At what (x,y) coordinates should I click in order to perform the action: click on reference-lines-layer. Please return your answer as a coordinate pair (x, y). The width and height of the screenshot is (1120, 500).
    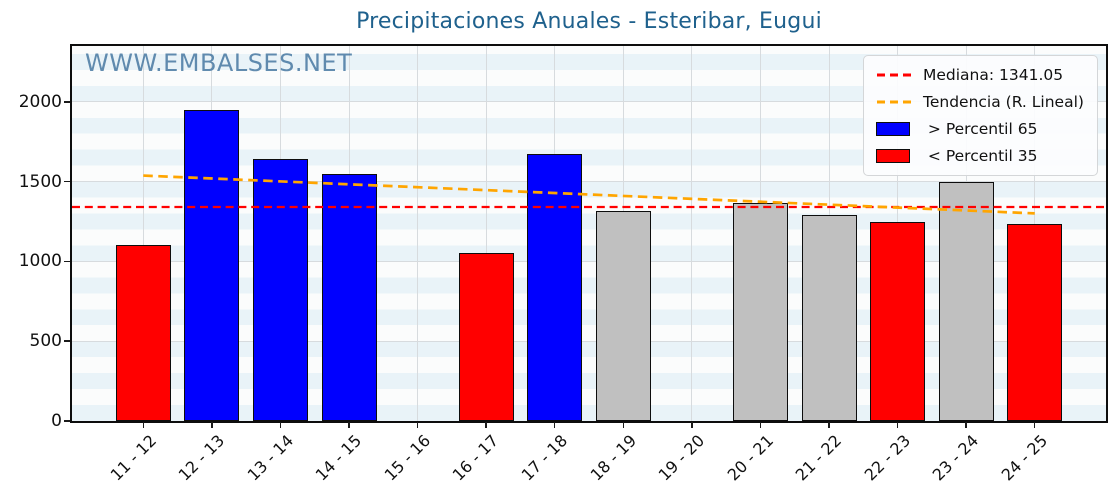
    Looking at the image, I should click on (589, 194).